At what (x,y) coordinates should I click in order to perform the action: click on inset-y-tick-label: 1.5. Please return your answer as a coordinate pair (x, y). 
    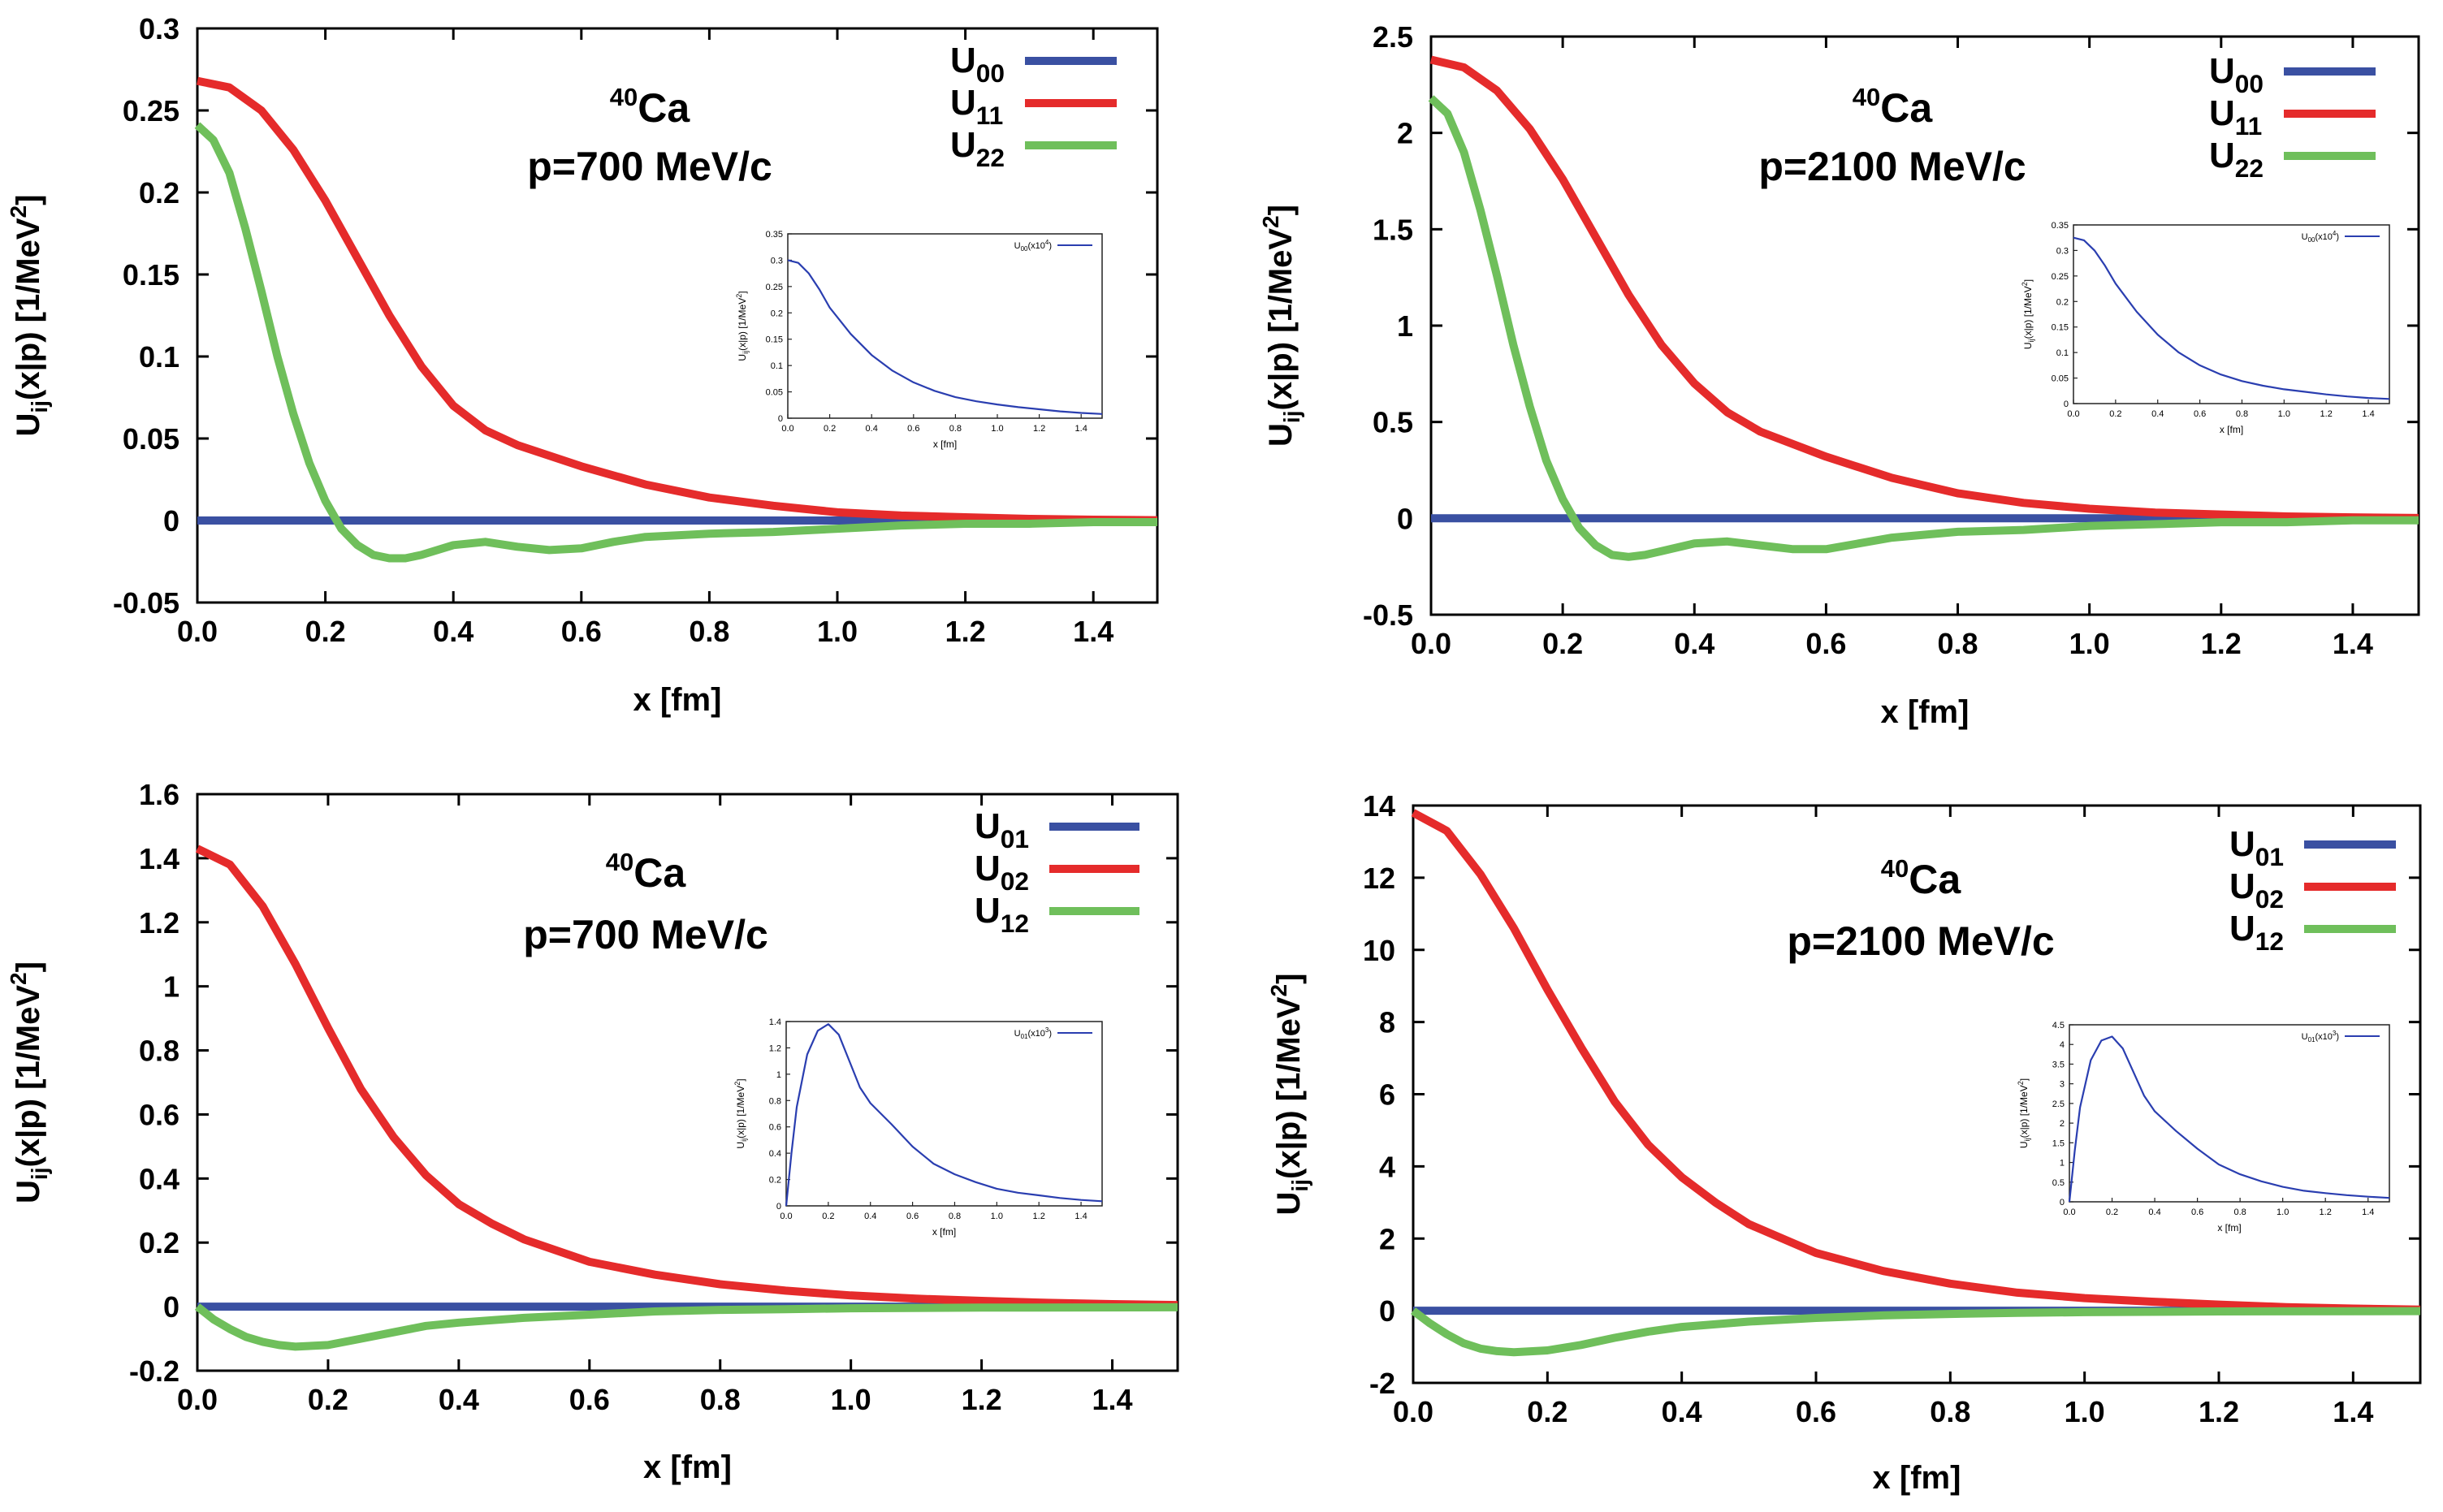
    Looking at the image, I should click on (2058, 1143).